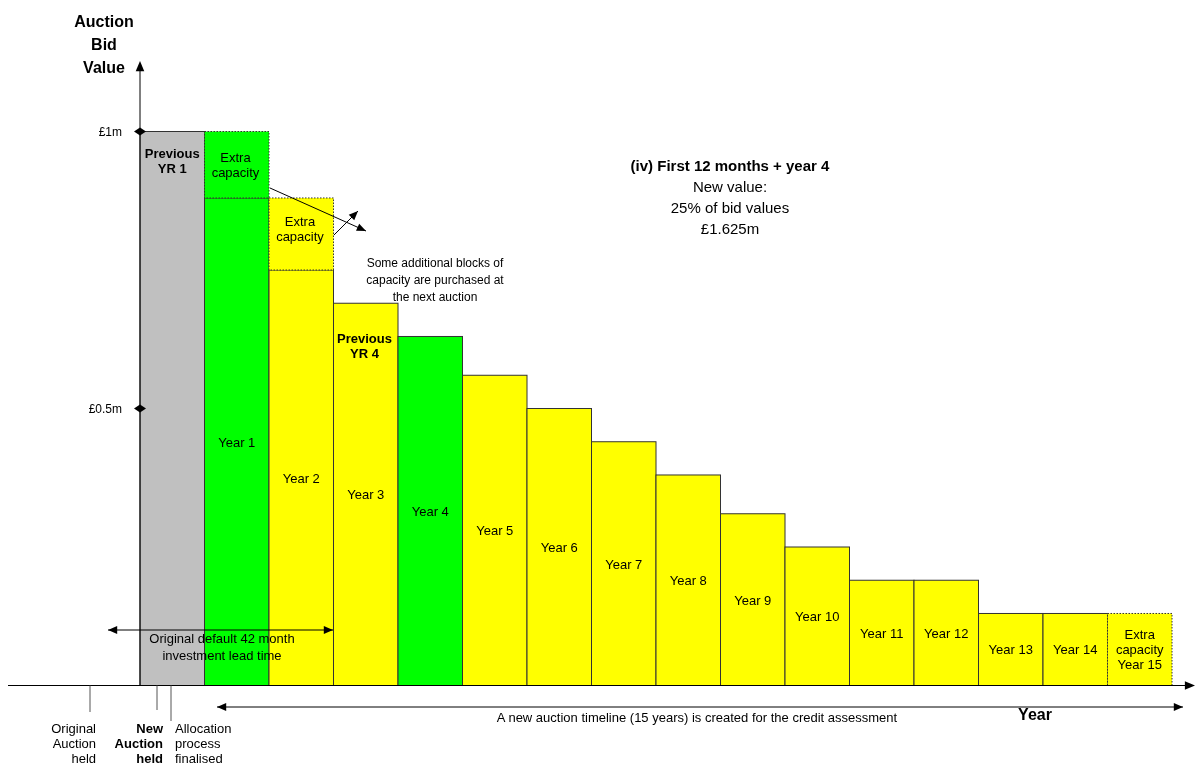  Describe the element at coordinates (435, 280) in the screenshot. I see `annotation: Some additional blocks of capacity are purchased at the next auction` at that location.